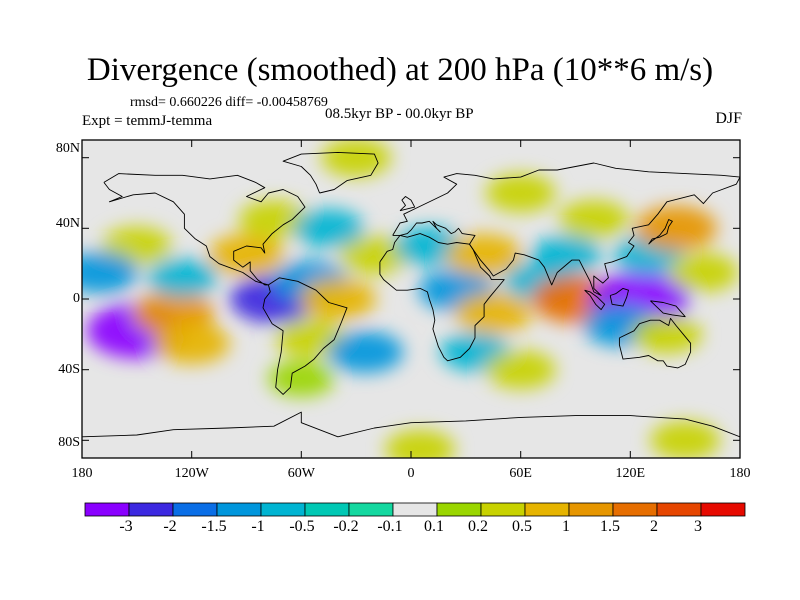 The height and width of the screenshot is (600, 800). I want to click on lat-tick-80s: 80S, so click(69, 442).